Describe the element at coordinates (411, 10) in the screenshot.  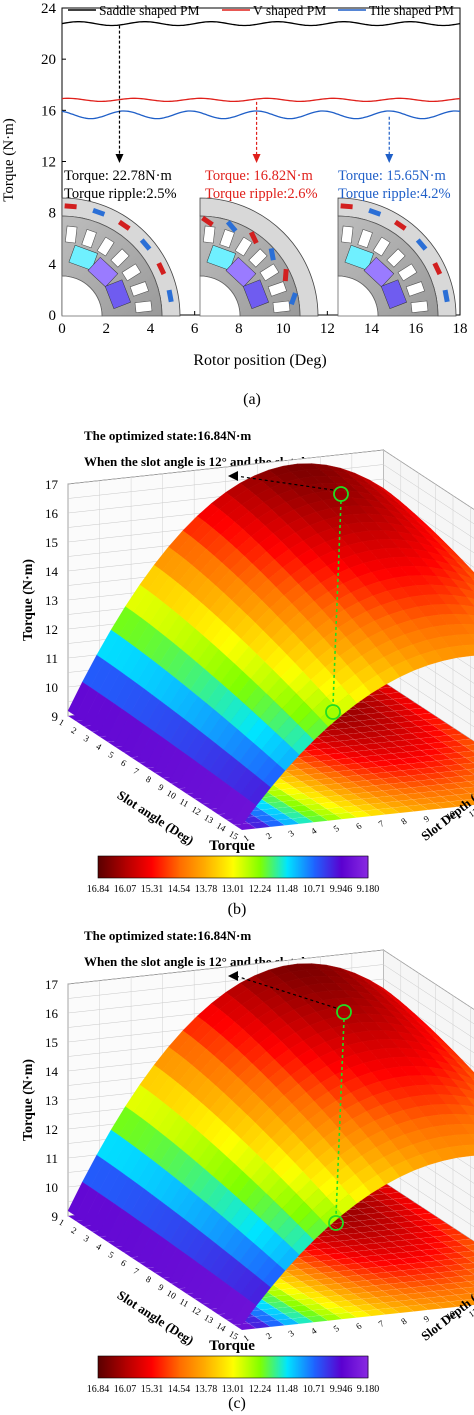
I see `legend-label: Tile shaped PM` at that location.